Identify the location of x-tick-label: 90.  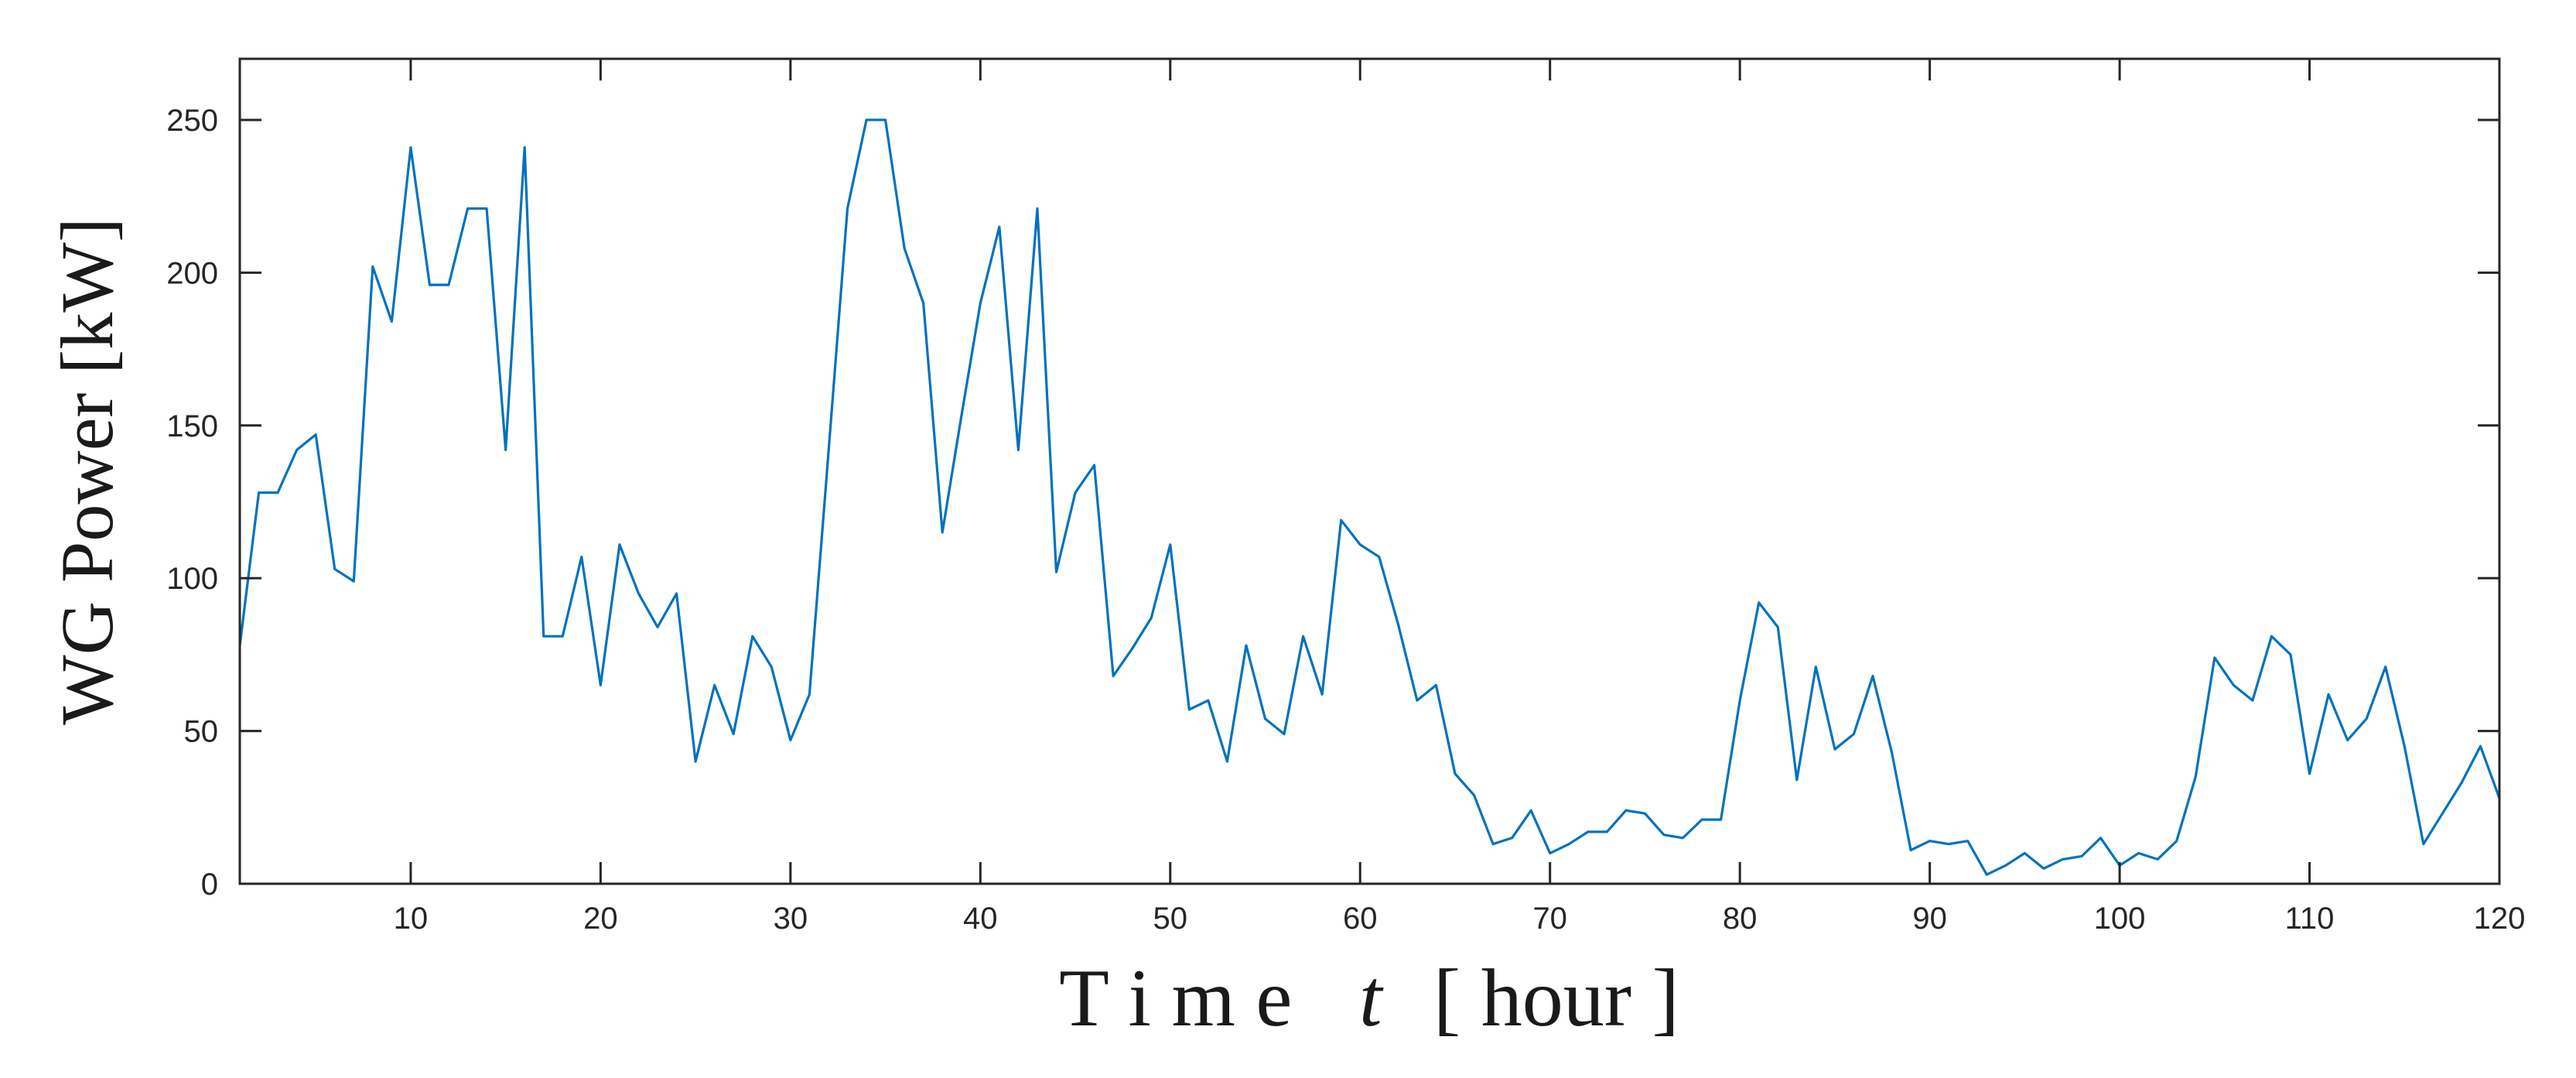
(1930, 919).